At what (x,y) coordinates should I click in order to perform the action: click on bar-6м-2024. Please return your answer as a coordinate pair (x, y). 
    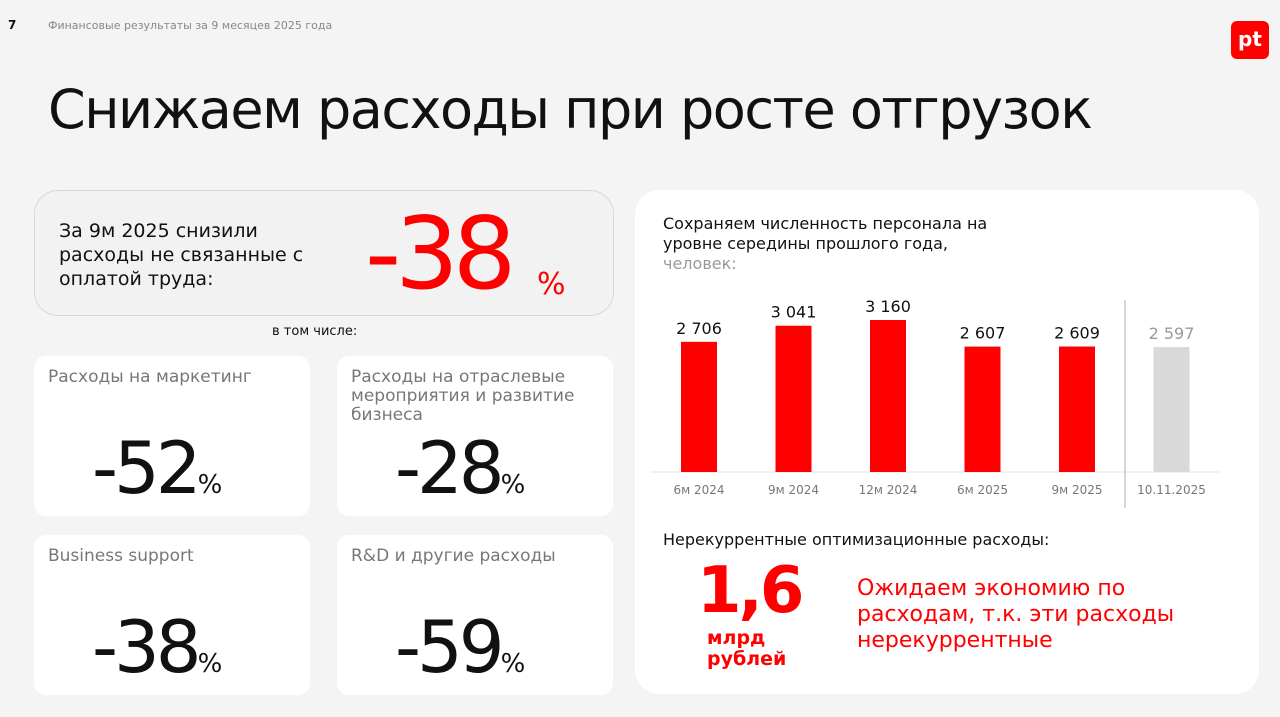
    Looking at the image, I should click on (699, 406).